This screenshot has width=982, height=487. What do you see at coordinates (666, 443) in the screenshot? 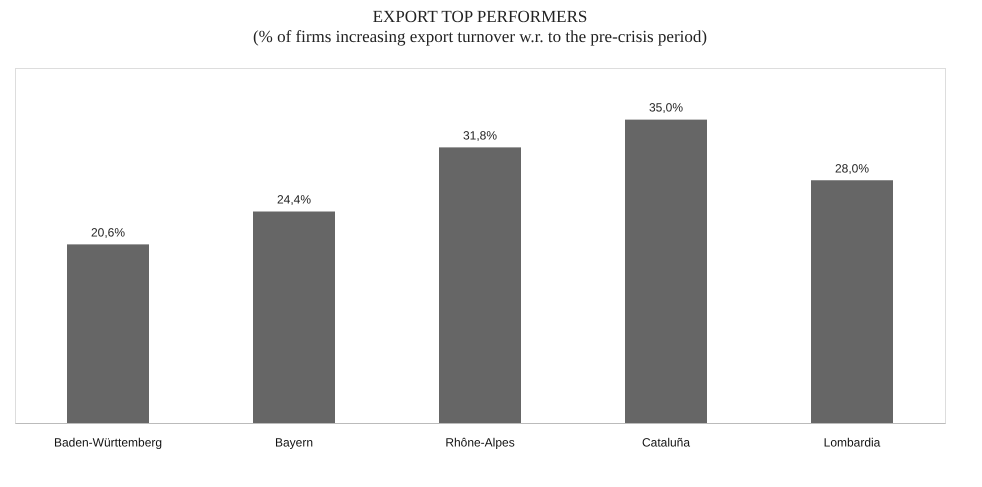
I see `x-tick-label: Cataluña` at bounding box center [666, 443].